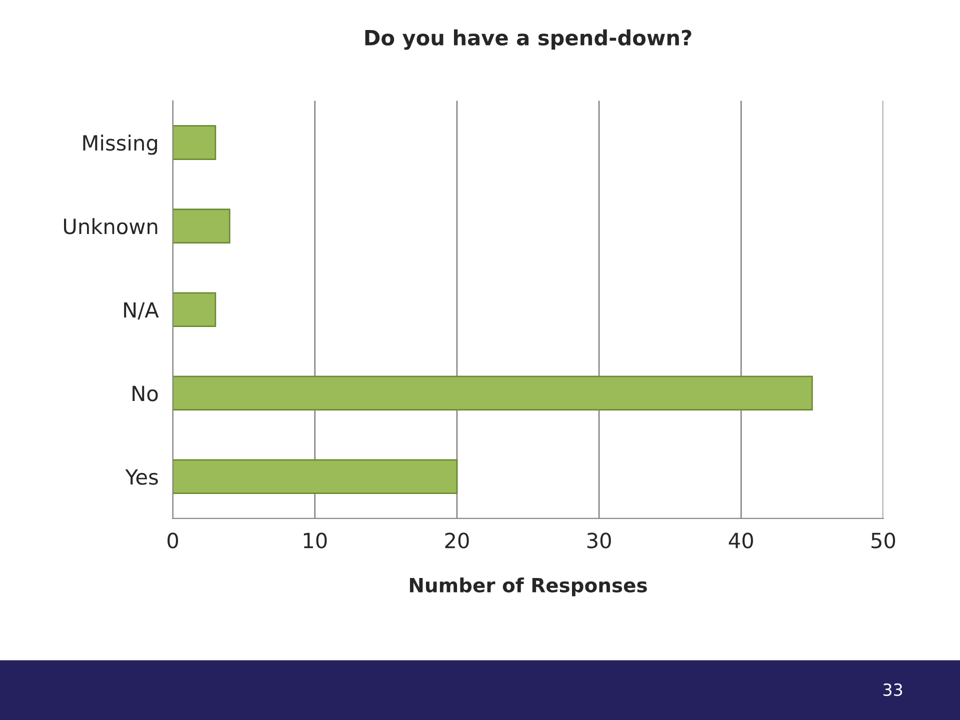  Describe the element at coordinates (884, 540) in the screenshot. I see `x-tick-label: 50` at that location.